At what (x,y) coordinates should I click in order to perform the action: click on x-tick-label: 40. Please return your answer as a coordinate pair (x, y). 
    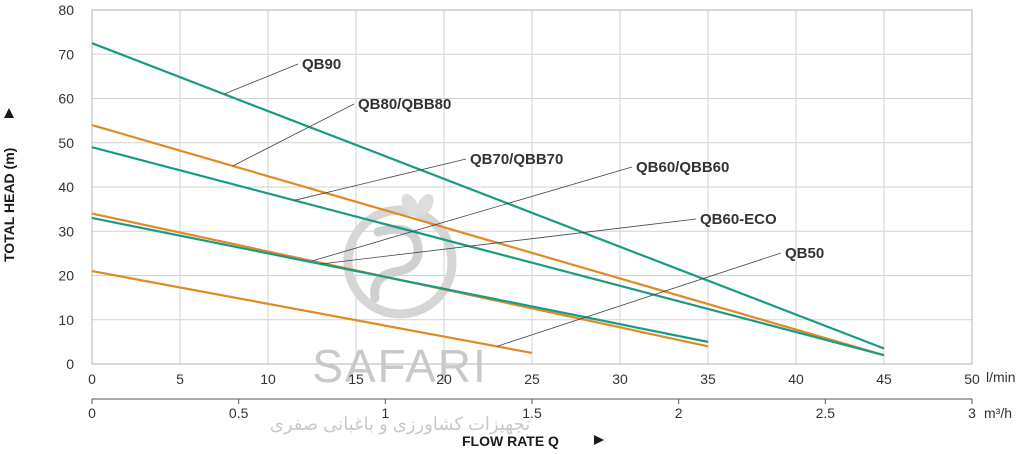
    Looking at the image, I should click on (796, 379).